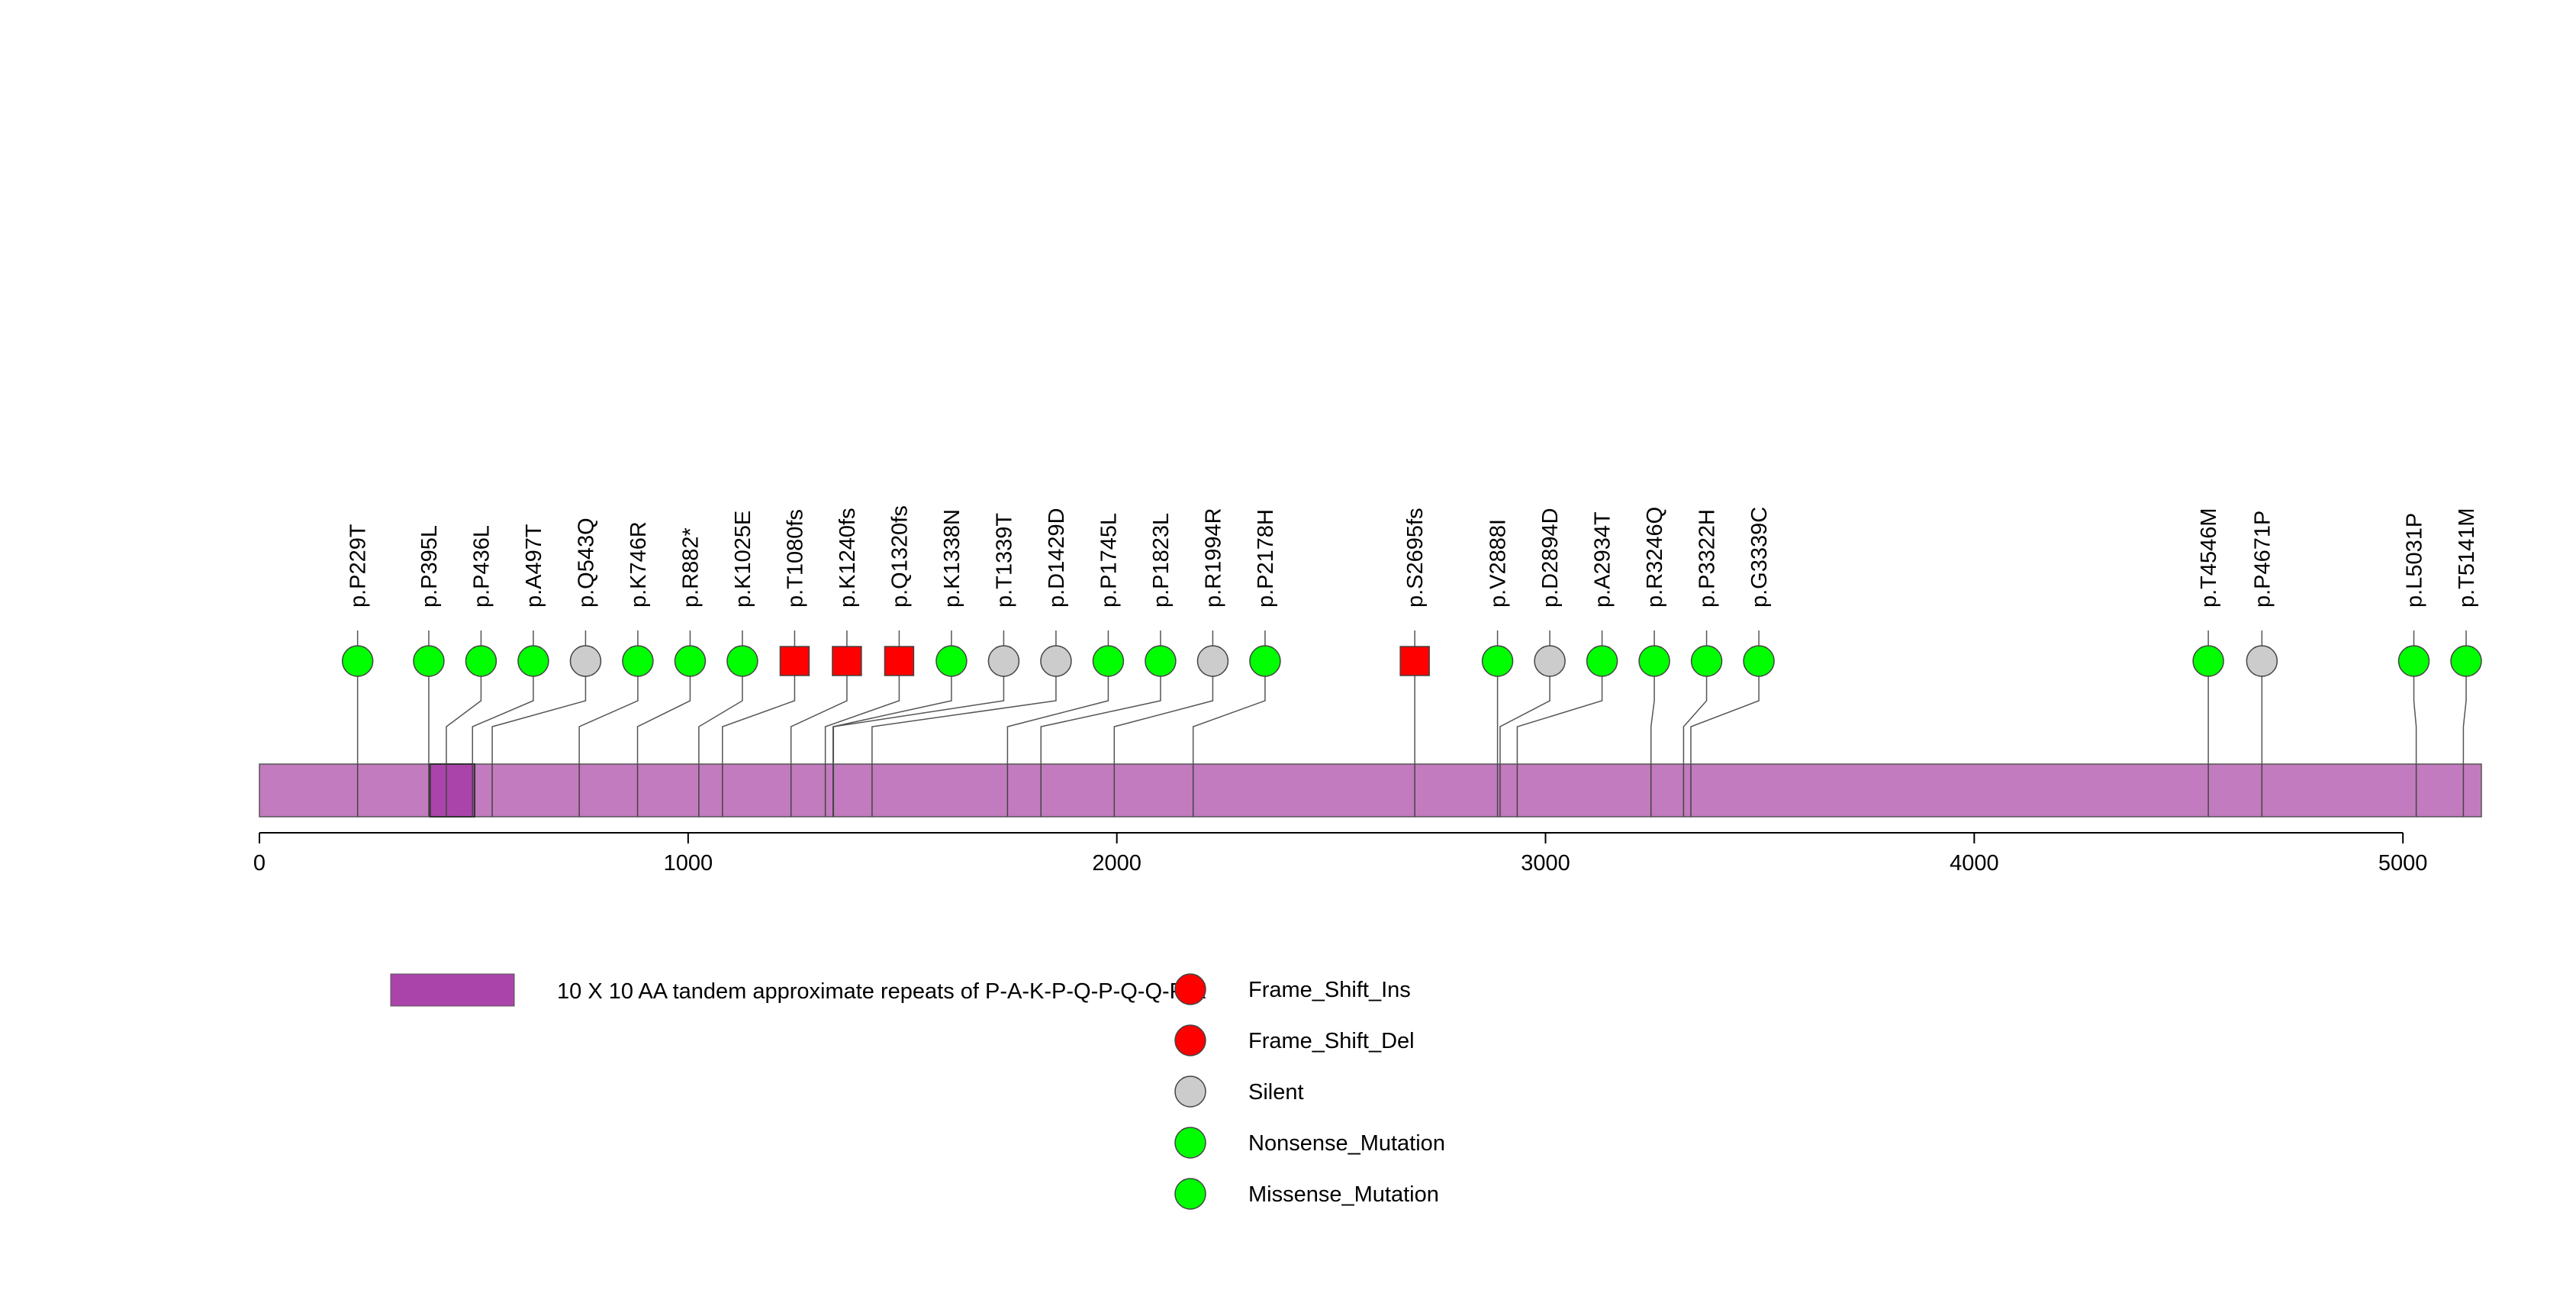  Describe the element at coordinates (1276, 1092) in the screenshot. I see `legend-label-silent: Silent` at that location.